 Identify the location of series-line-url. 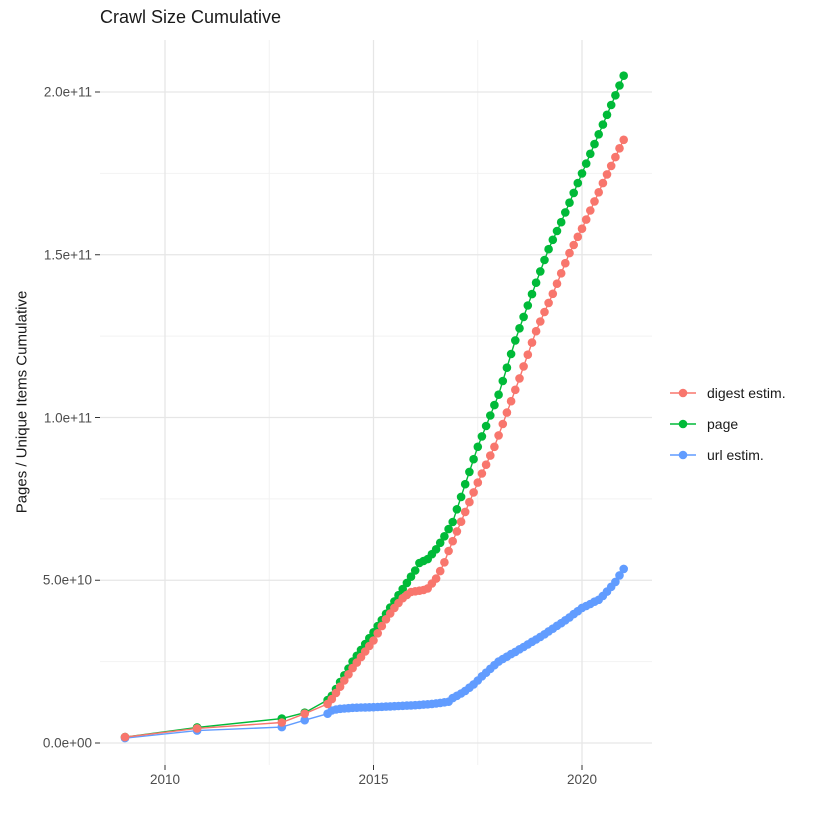
(374, 653).